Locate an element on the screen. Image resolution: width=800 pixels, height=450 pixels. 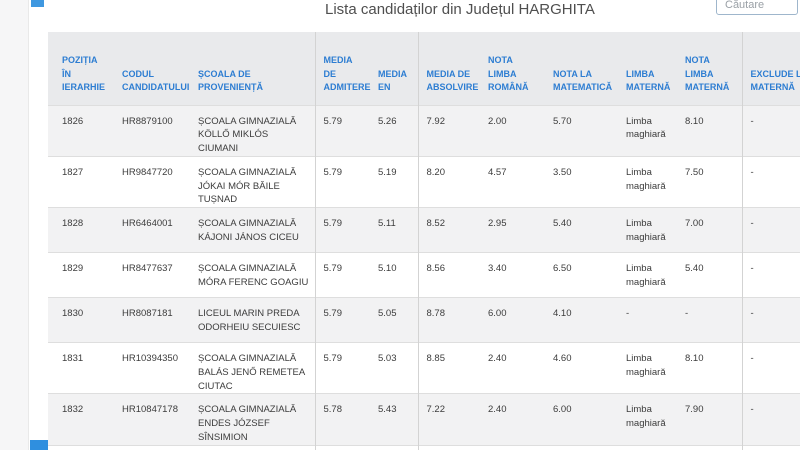
cell-media-en: 5.11 is located at coordinates (394, 230).